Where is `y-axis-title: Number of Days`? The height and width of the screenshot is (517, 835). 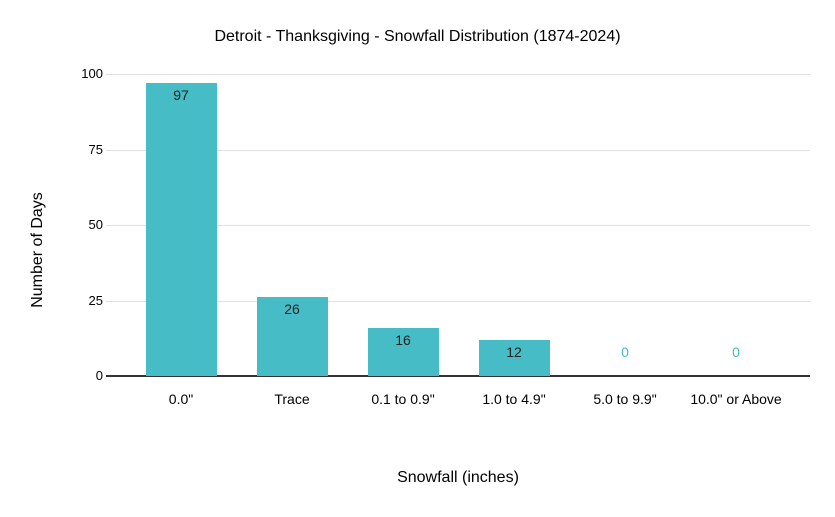
y-axis-title: Number of Days is located at coordinates (37, 250).